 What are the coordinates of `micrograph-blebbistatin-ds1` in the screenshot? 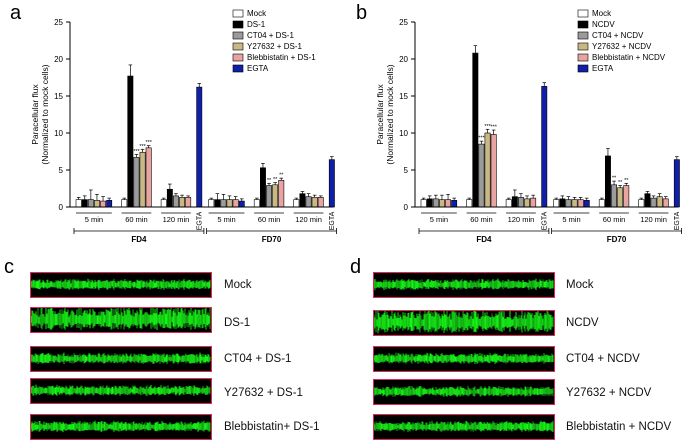 It's located at (121, 427).